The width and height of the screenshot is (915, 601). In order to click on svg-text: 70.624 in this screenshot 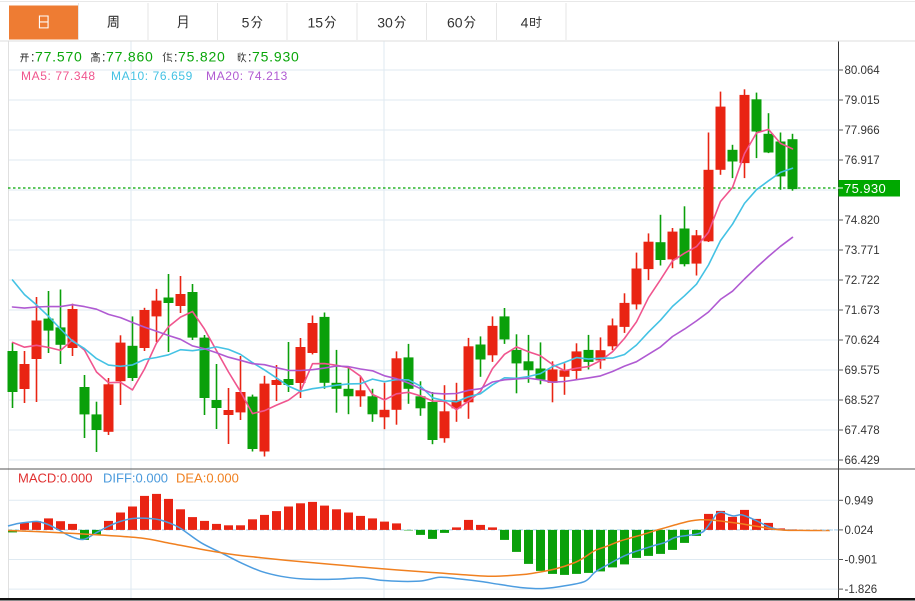, I will do `click(863, 341)`.